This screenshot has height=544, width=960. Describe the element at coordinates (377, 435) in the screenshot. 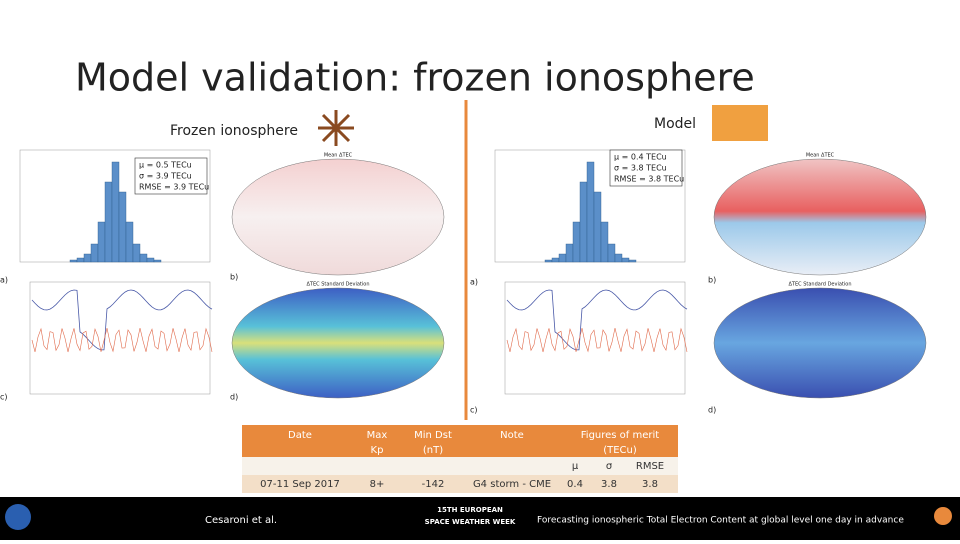

I see `table-header-text: Max` at that location.